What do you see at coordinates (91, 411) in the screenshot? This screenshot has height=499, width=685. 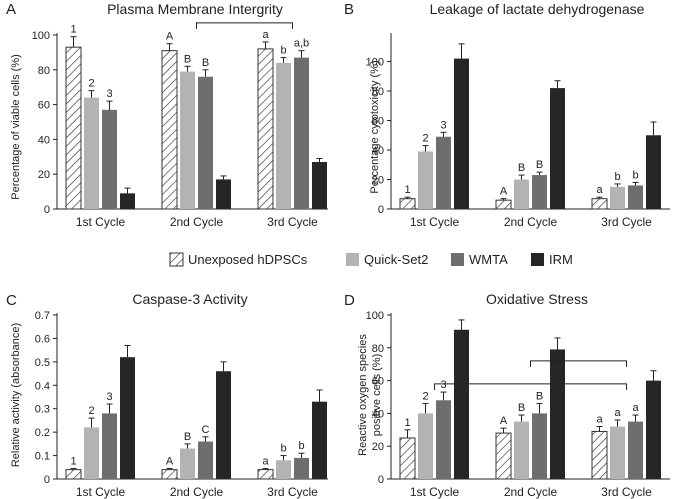 I see `panel-c-significance-label: 2` at bounding box center [91, 411].